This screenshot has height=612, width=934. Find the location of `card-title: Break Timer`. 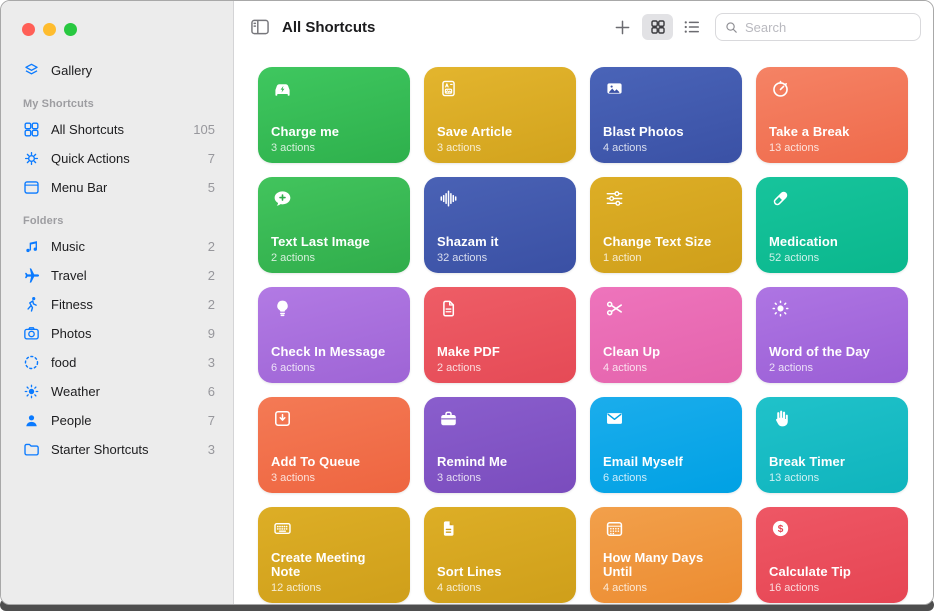

card-title: Break Timer is located at coordinates (807, 462).